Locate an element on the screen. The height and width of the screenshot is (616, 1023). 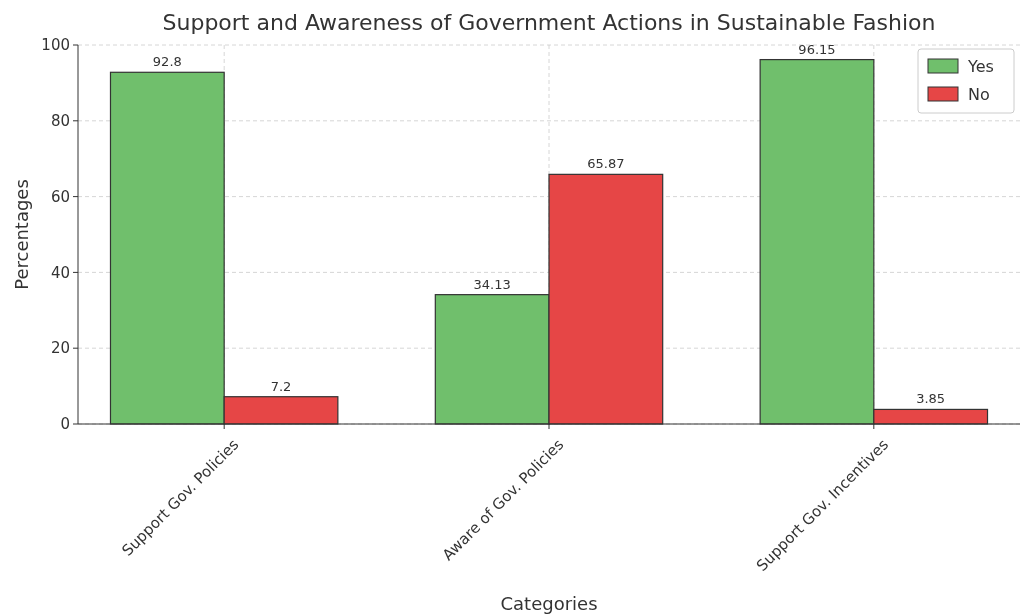
y-tick-label: 20 is located at coordinates (60, 348).